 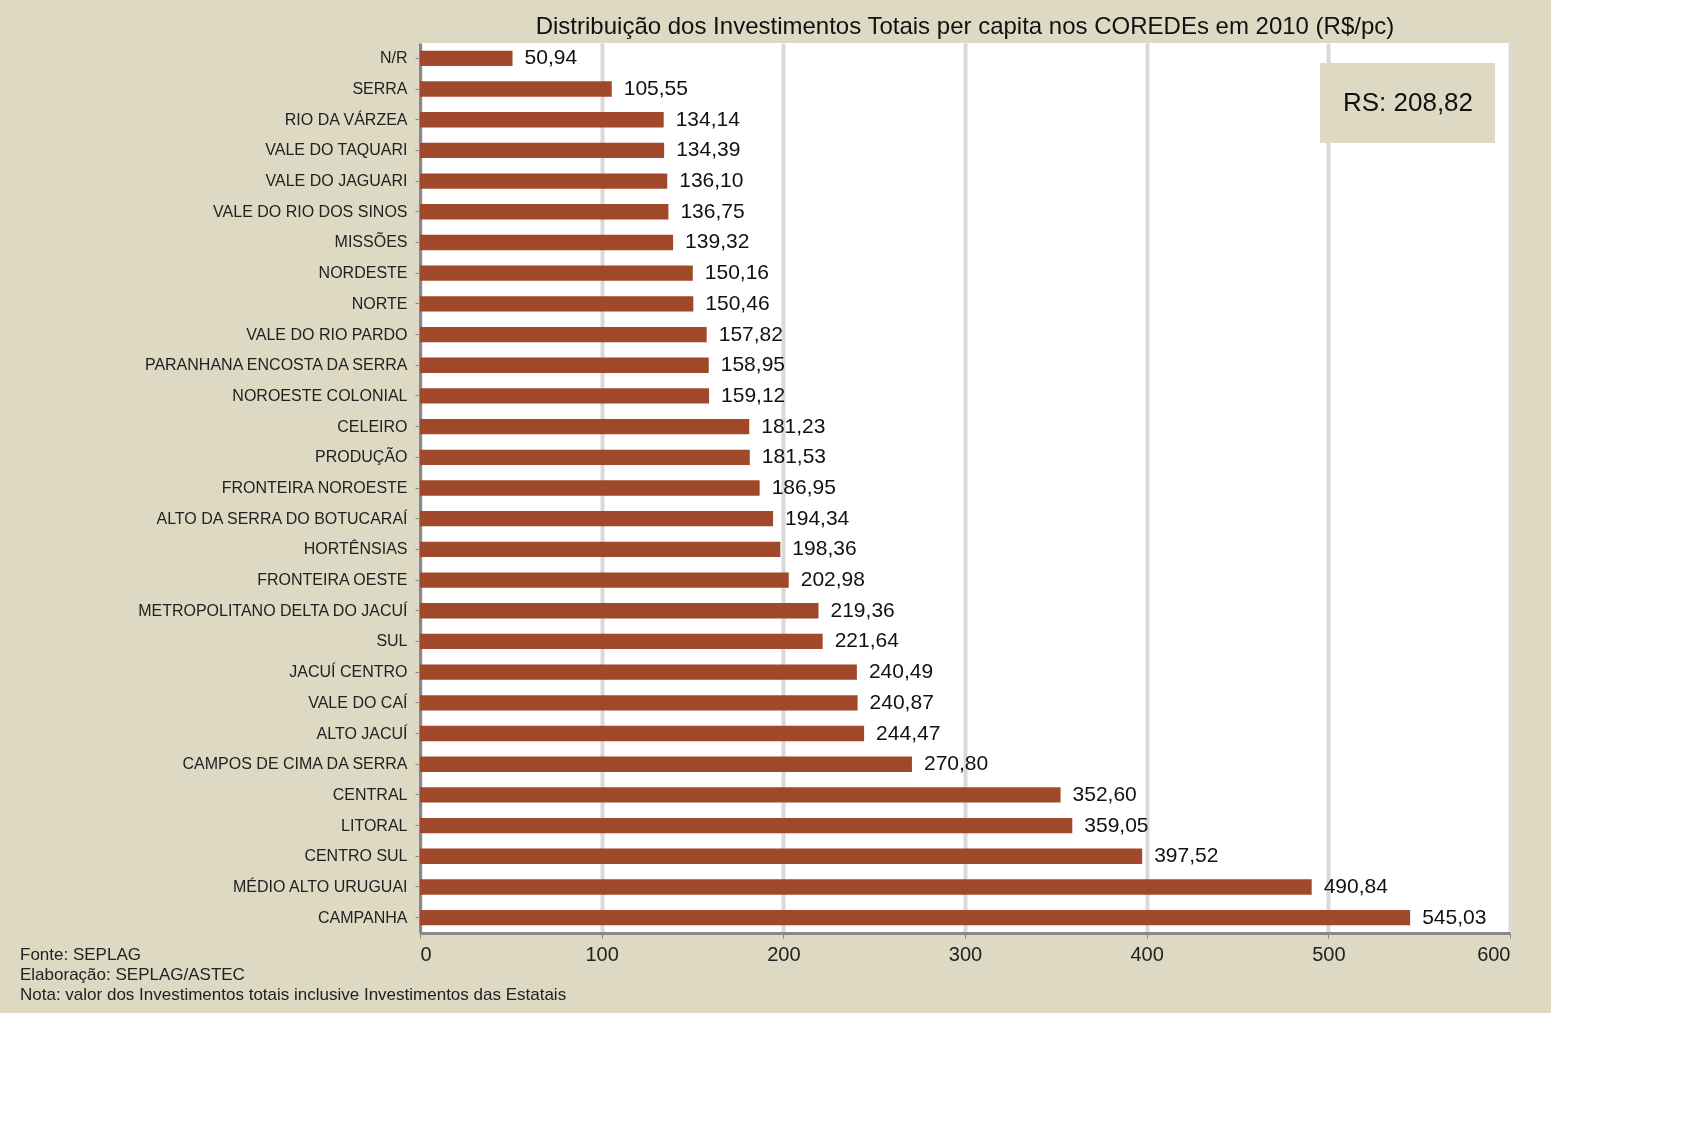 What do you see at coordinates (374, 825) in the screenshot?
I see `y-tick-label: LITORAL` at bounding box center [374, 825].